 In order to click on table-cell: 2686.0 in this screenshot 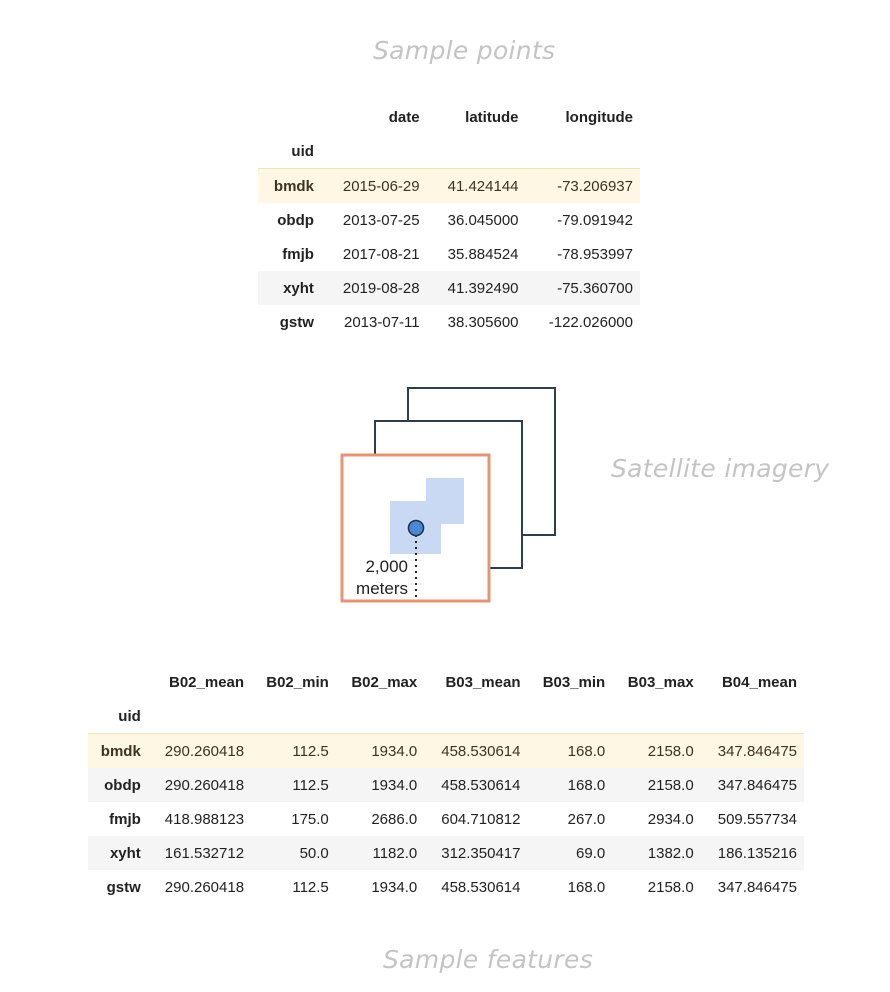, I will do `click(394, 819)`.